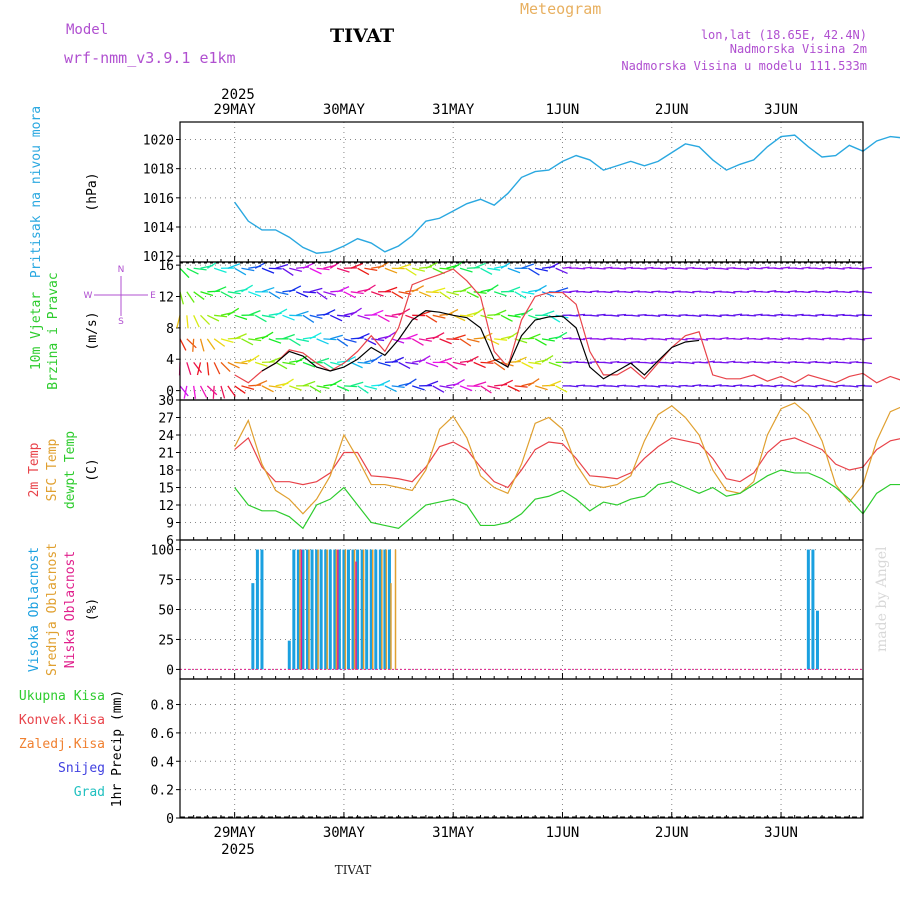 Image resolution: width=900 pixels, height=900 pixels. What do you see at coordinates (166, 611) in the screenshot?
I see `y-tick-label: 50` at bounding box center [166, 611].